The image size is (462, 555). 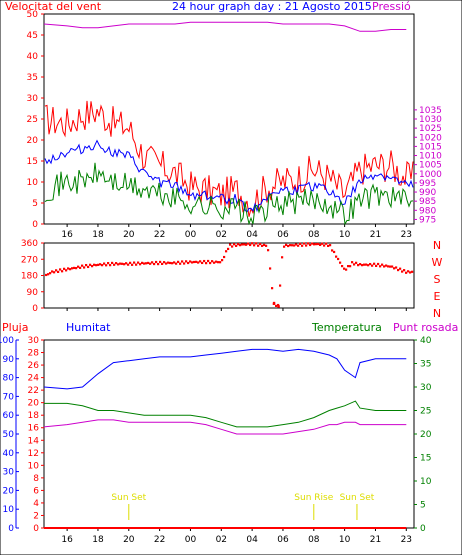 What do you see at coordinates (36, 529) in the screenshot?
I see `y-tick-label-rain: 0` at bounding box center [36, 529].